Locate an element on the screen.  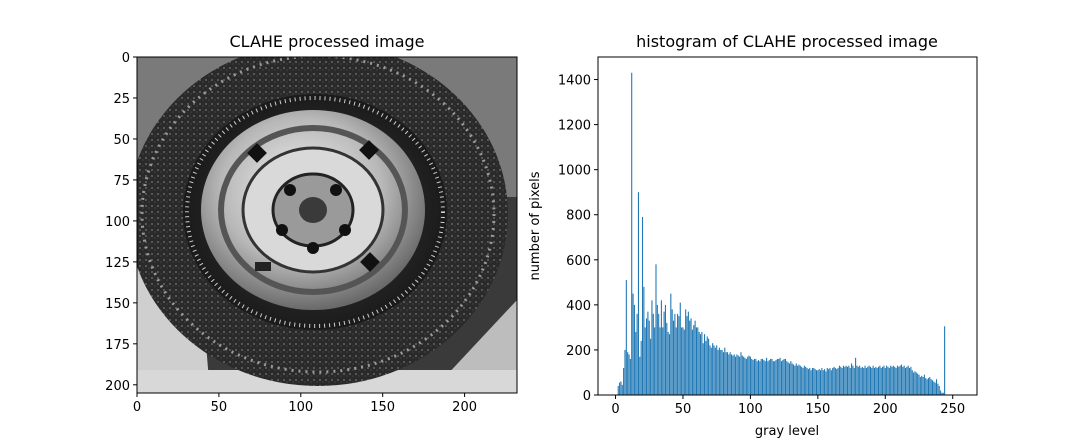
y-tick-label: 75 is located at coordinates (121, 181).